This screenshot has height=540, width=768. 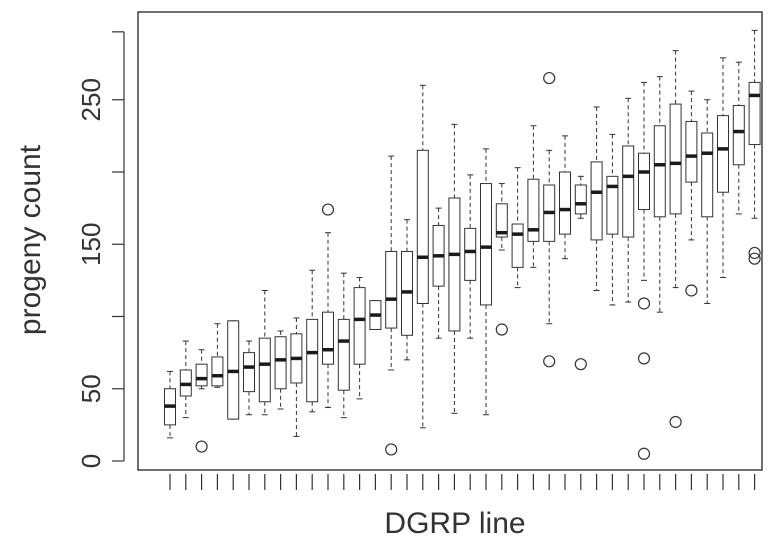 I want to click on x-axis-title: DGRP line, so click(x=454, y=523).